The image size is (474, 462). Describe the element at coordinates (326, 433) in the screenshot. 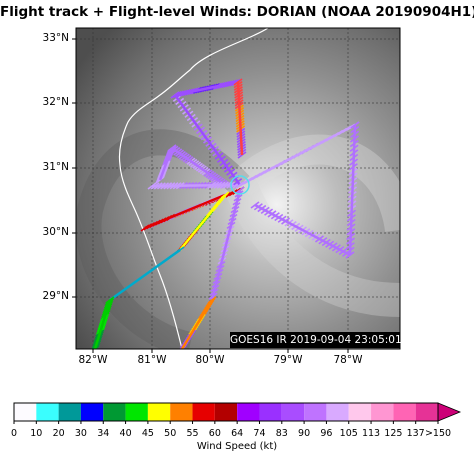

I see `colorbar-tick-label: 96` at that location.